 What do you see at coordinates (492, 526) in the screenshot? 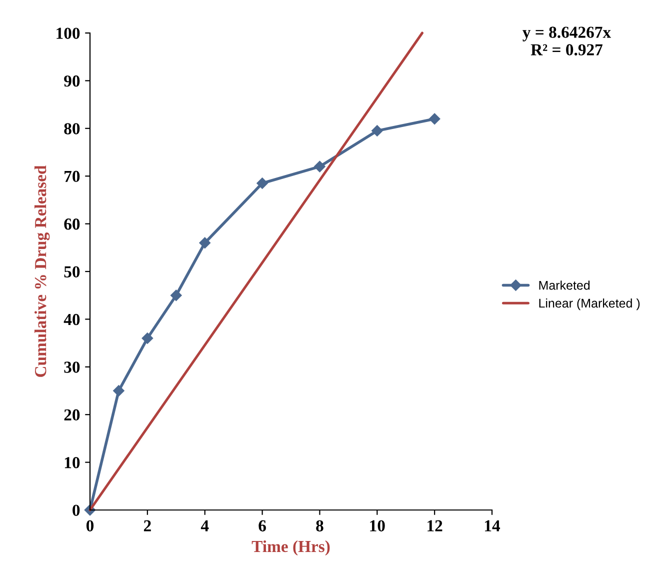
I see `x-tick-label: 14` at bounding box center [492, 526].